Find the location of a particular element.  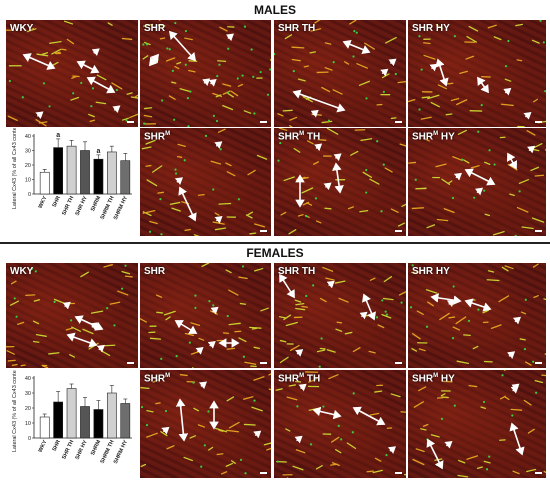

micrograph-females-2: SHR is located at coordinates (205, 315).